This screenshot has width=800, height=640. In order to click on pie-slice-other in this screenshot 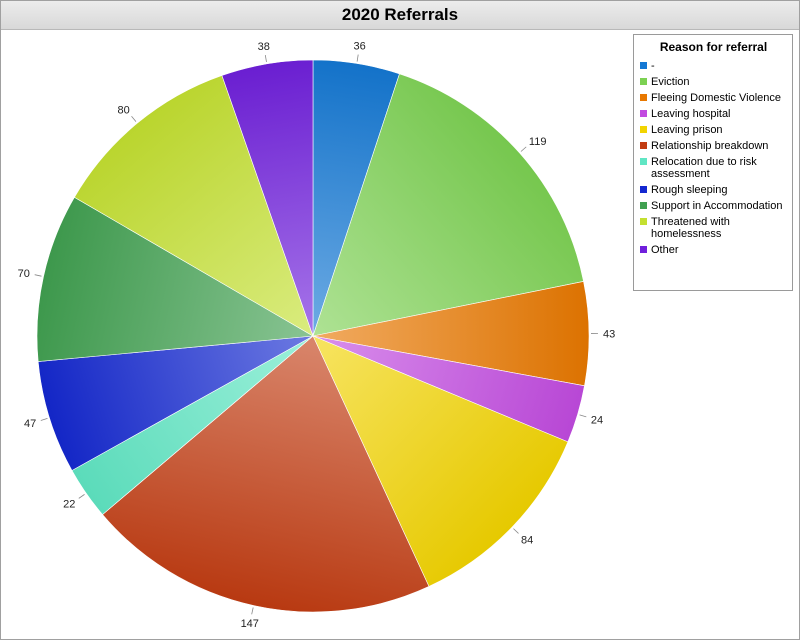, I will do `click(267, 198)`.